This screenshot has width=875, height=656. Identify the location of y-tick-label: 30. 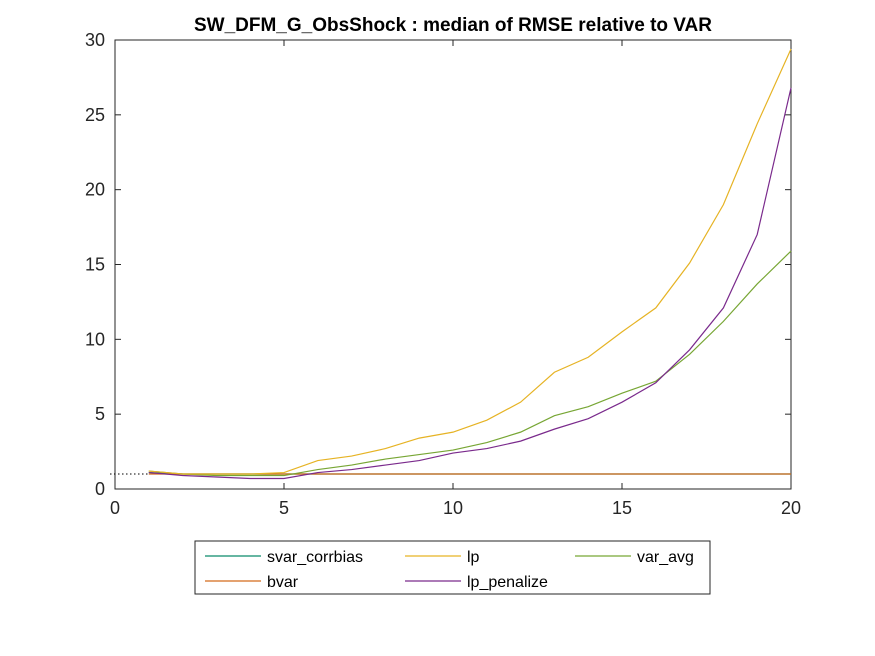
(95, 40).